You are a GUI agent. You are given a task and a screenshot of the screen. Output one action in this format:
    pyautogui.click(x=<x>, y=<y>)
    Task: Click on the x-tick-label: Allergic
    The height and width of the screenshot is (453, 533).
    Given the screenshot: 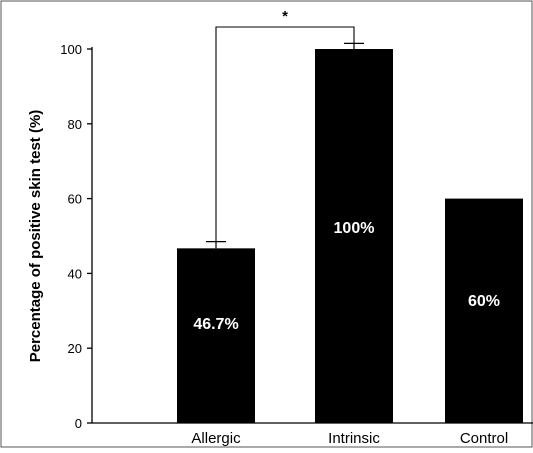 What is the action you would take?
    pyautogui.click(x=216, y=438)
    